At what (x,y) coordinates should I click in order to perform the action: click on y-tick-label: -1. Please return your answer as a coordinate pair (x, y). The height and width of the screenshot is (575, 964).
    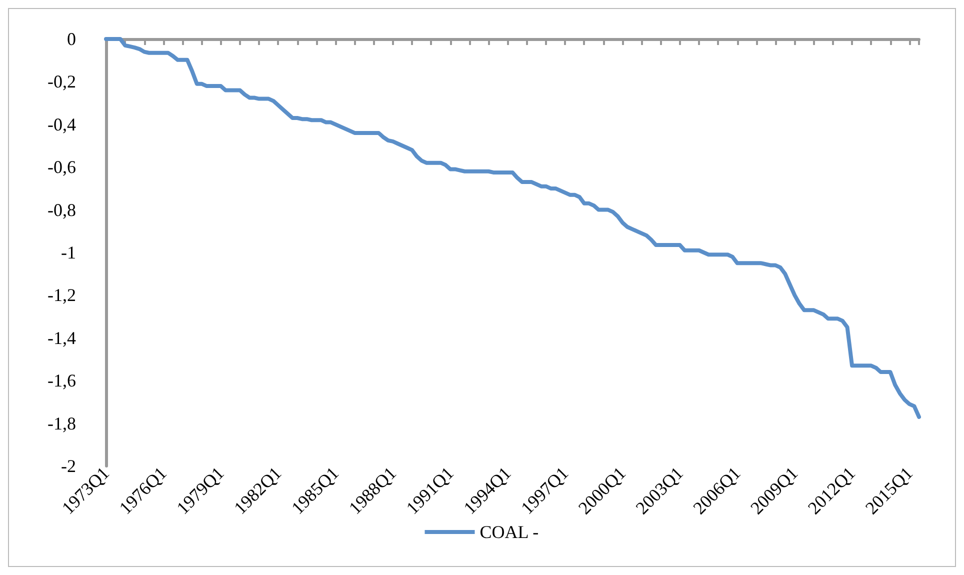
    Looking at the image, I should click on (68, 252).